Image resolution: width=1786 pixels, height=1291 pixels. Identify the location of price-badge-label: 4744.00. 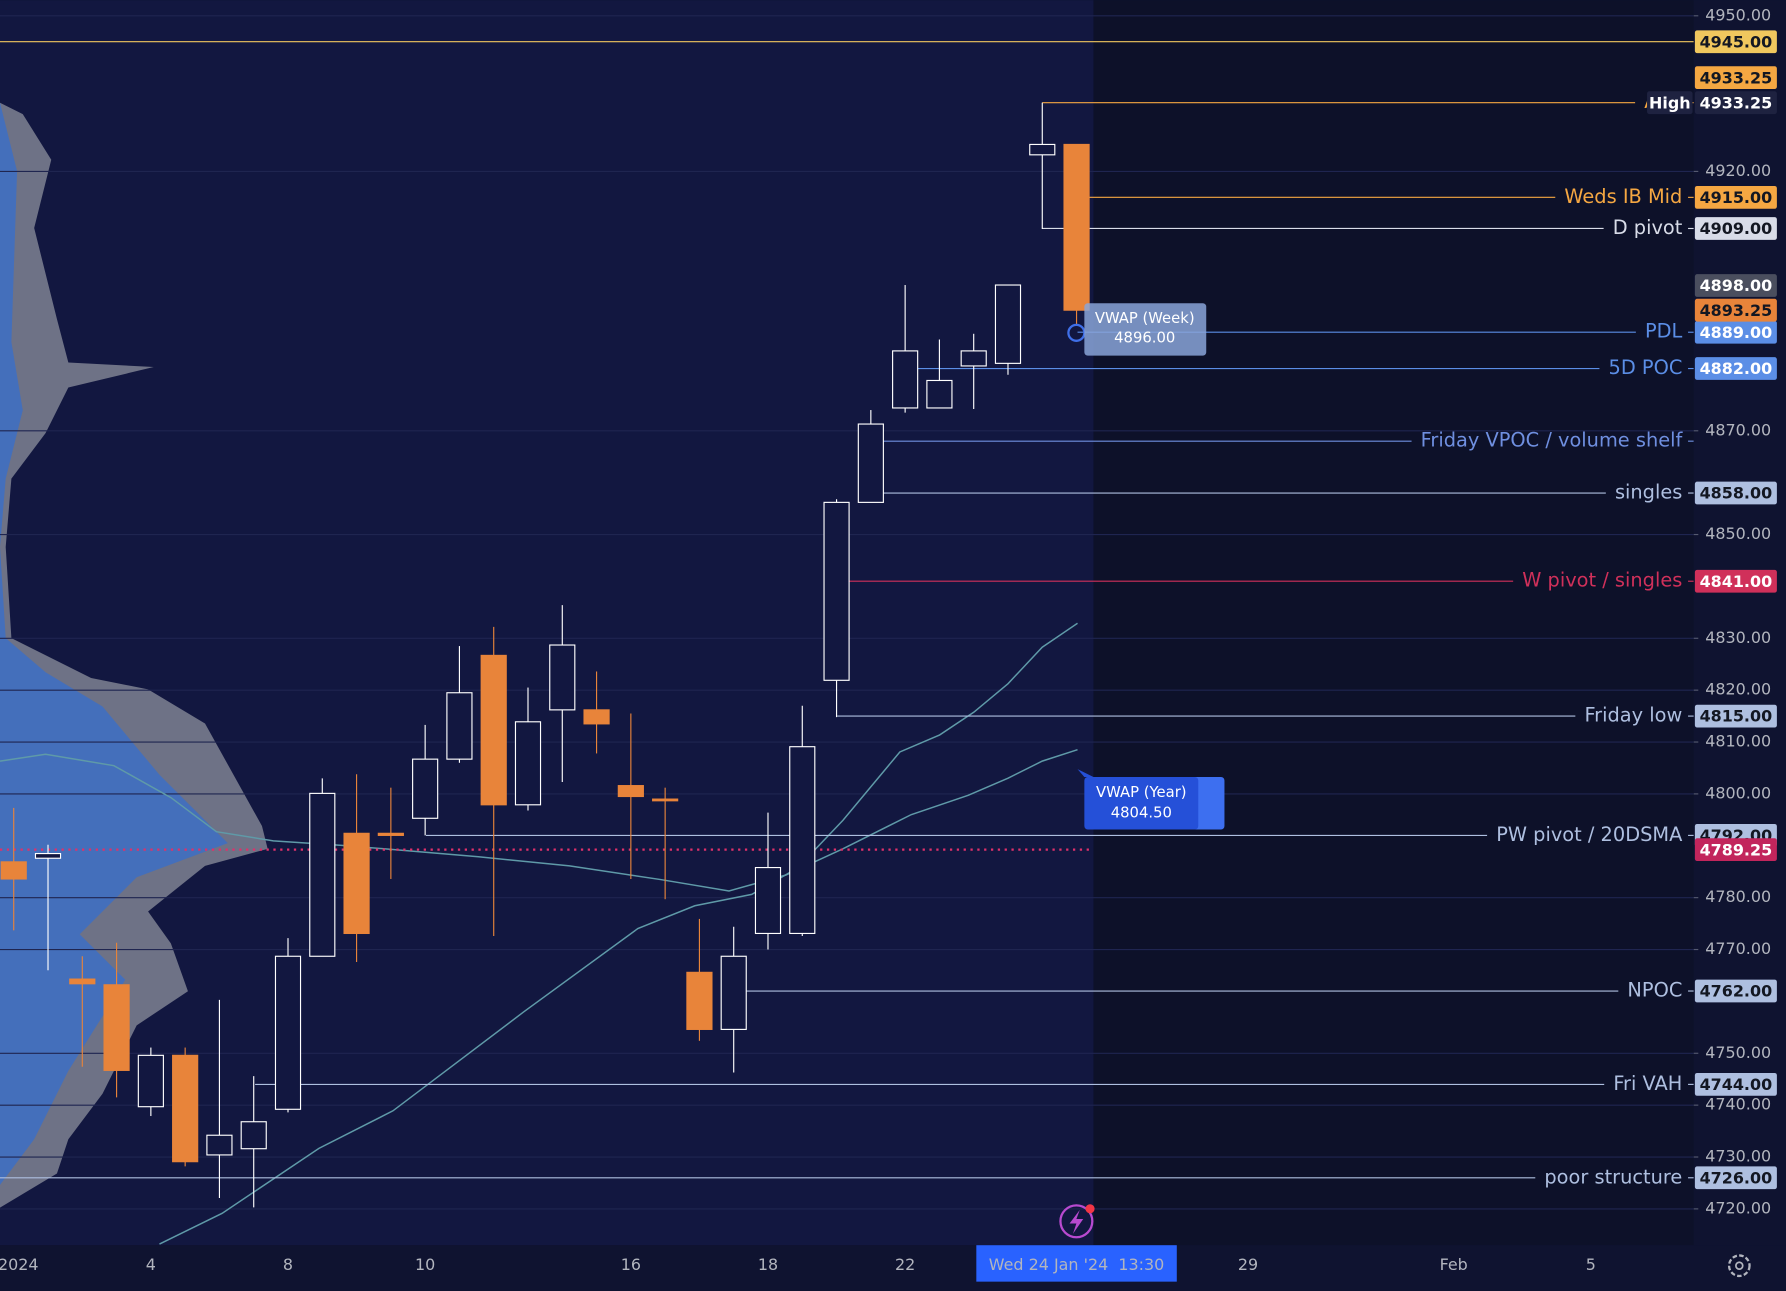
(1736, 1084).